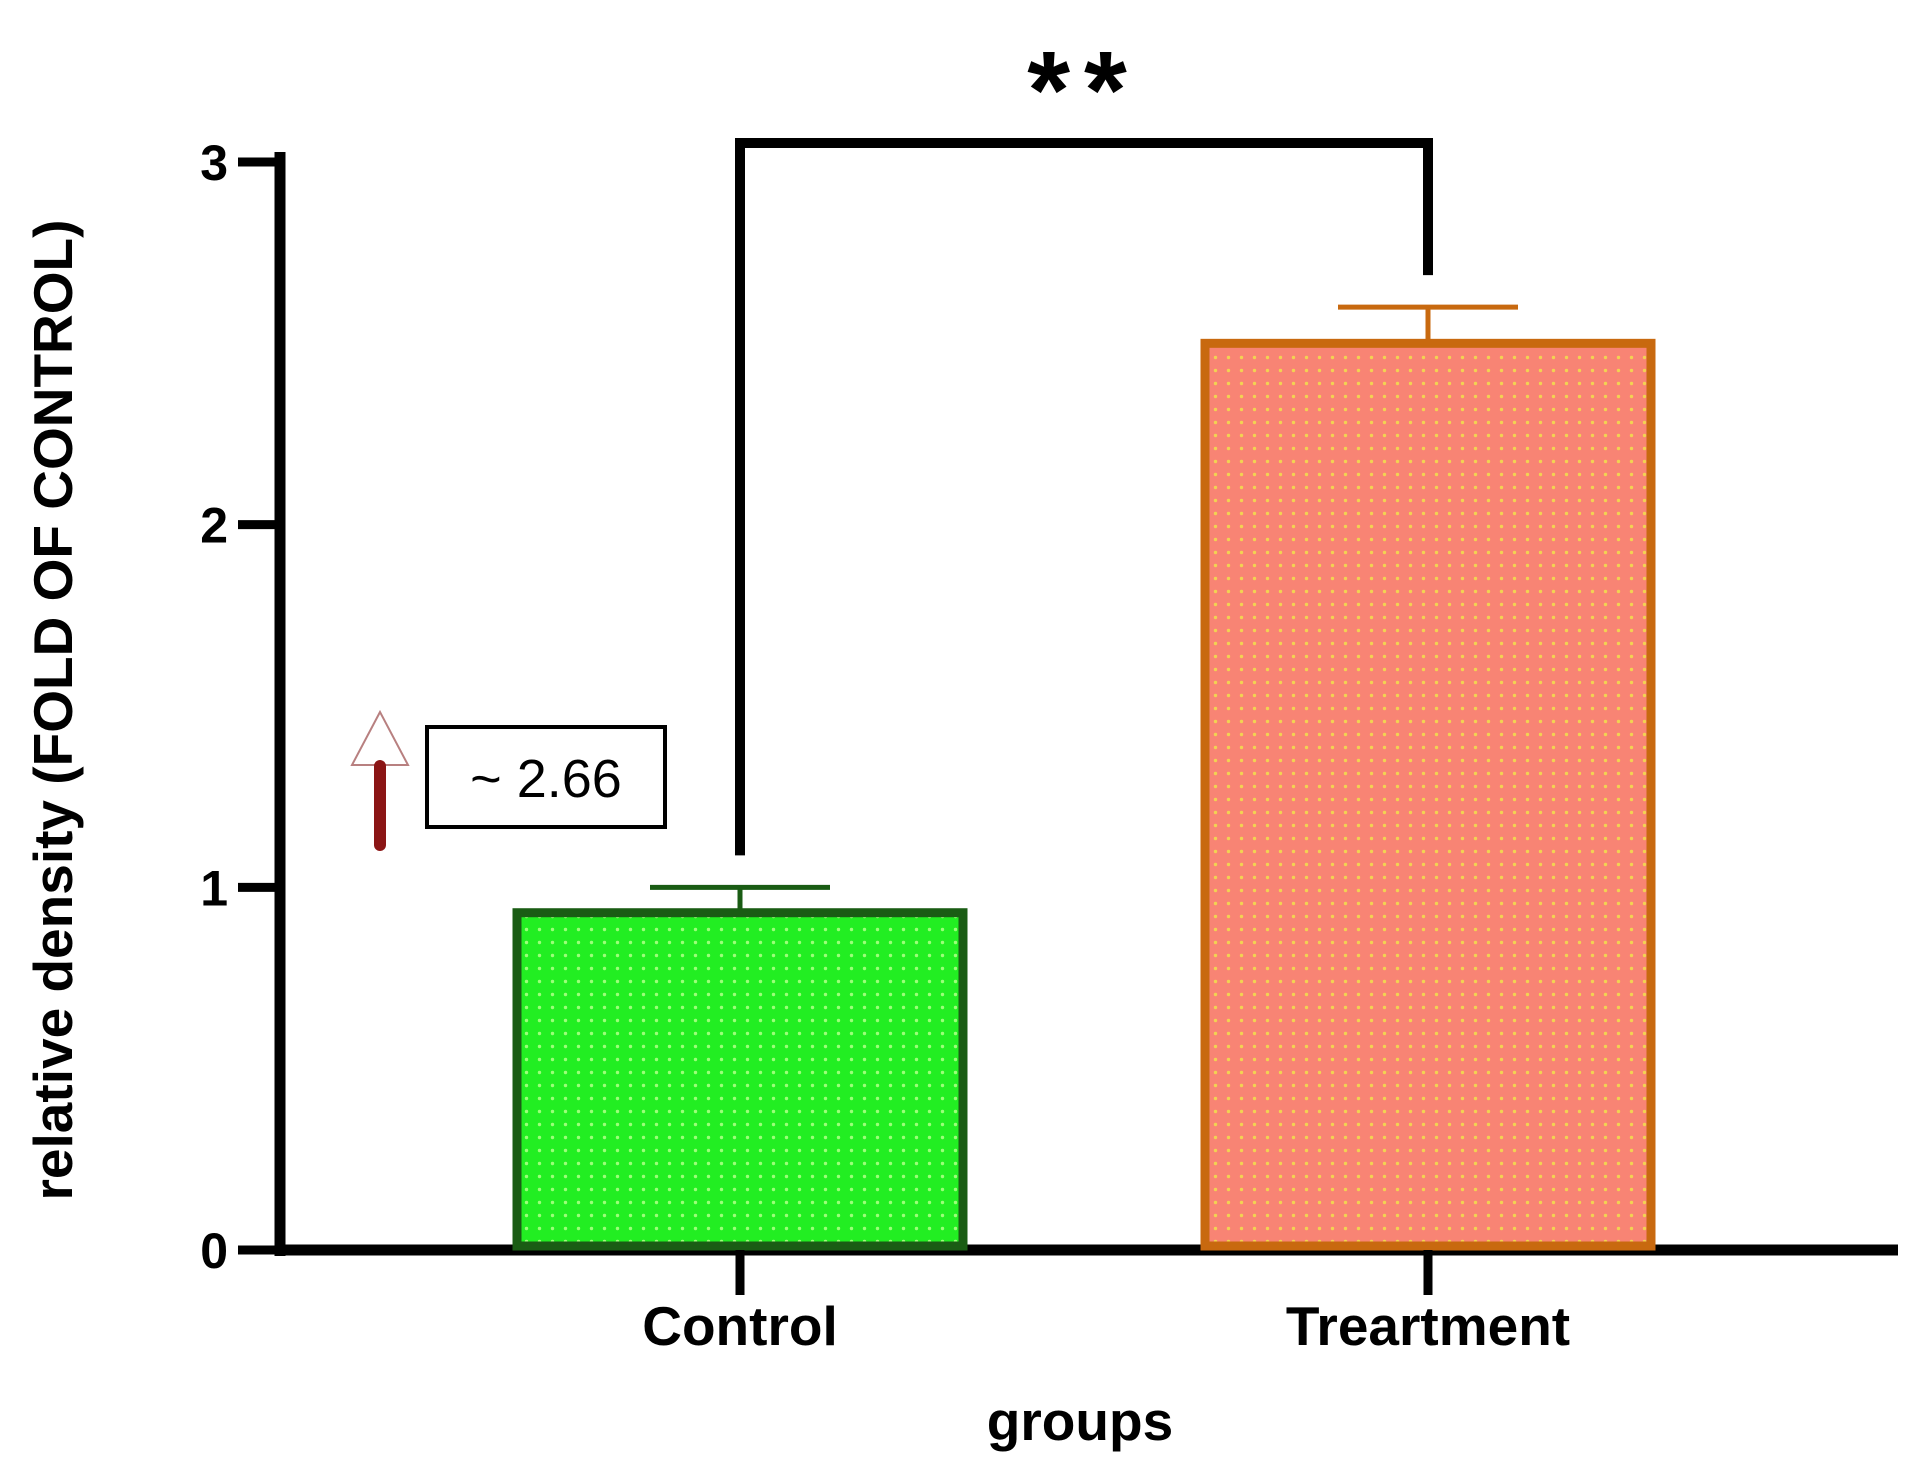 This screenshot has height=1474, width=1913. What do you see at coordinates (1080, 1421) in the screenshot?
I see `x-axis-label: groups` at bounding box center [1080, 1421].